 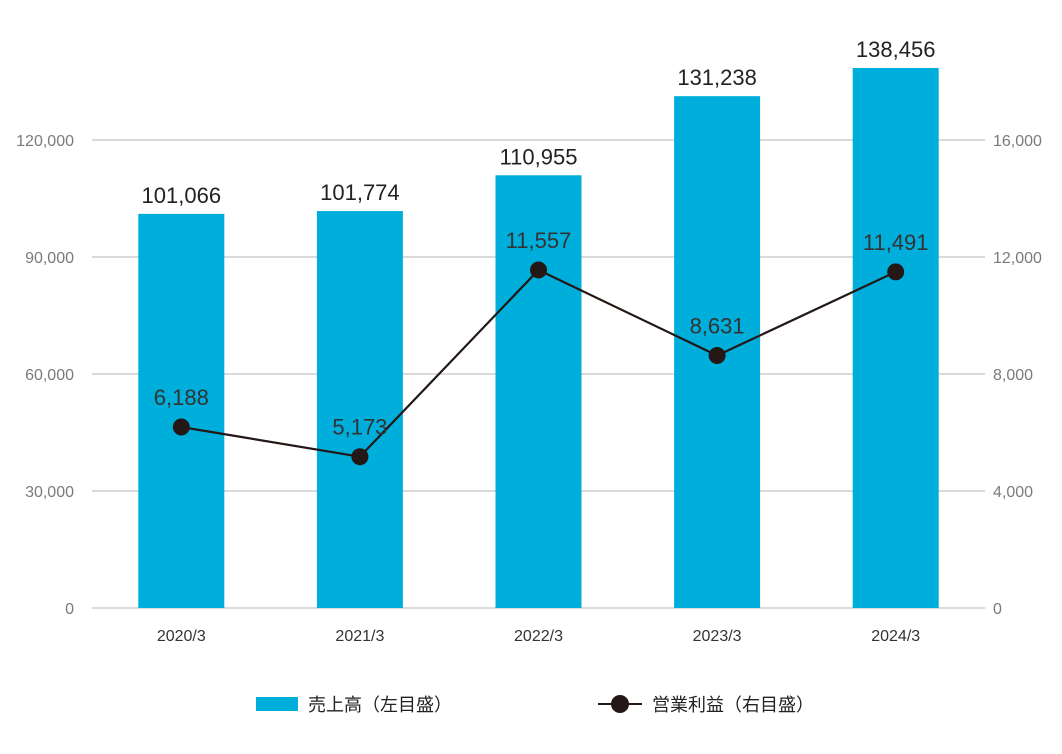 What do you see at coordinates (181, 397) in the screenshot?
I see `operating-profit-label: 6,188` at bounding box center [181, 397].